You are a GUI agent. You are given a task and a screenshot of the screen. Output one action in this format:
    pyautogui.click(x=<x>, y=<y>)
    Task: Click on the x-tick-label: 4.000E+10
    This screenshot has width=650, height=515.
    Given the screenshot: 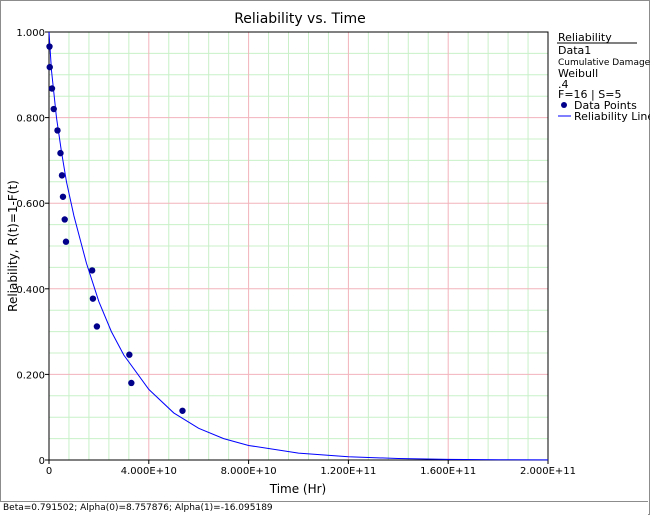 What is the action you would take?
    pyautogui.click(x=149, y=471)
    